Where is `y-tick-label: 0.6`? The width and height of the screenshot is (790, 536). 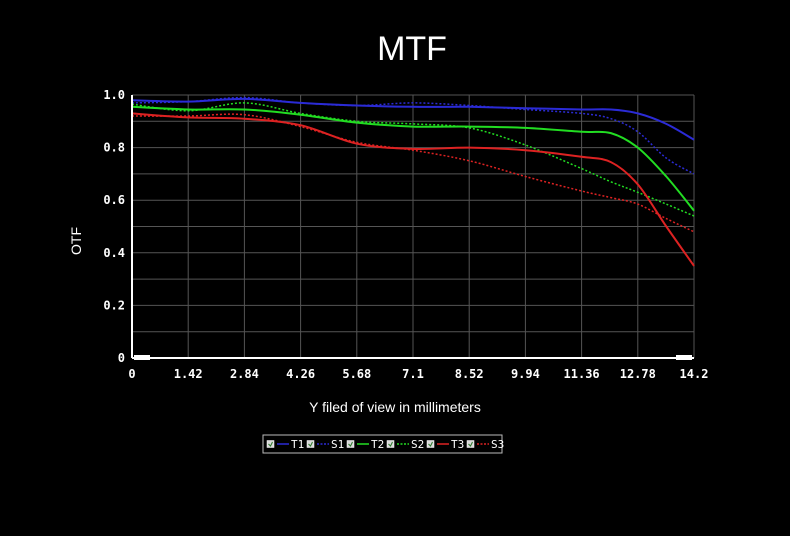
y-tick-label: 0.6 is located at coordinates (114, 200).